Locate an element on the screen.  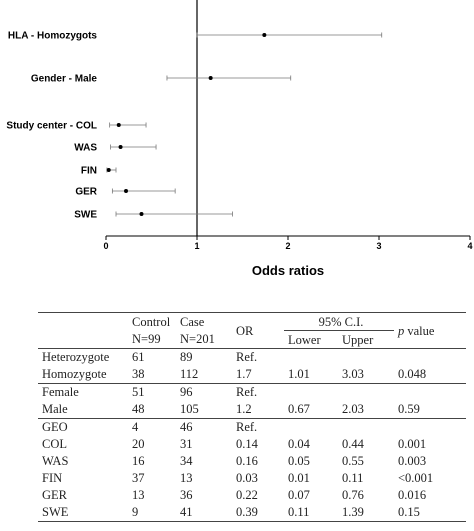
table-cell-control: 51 is located at coordinates (152, 392).